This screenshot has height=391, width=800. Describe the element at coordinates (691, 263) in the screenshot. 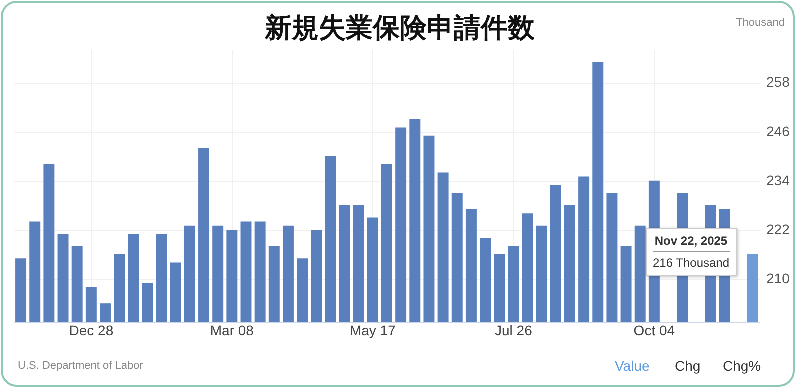

I see `annotation: 216 Thousand` at that location.